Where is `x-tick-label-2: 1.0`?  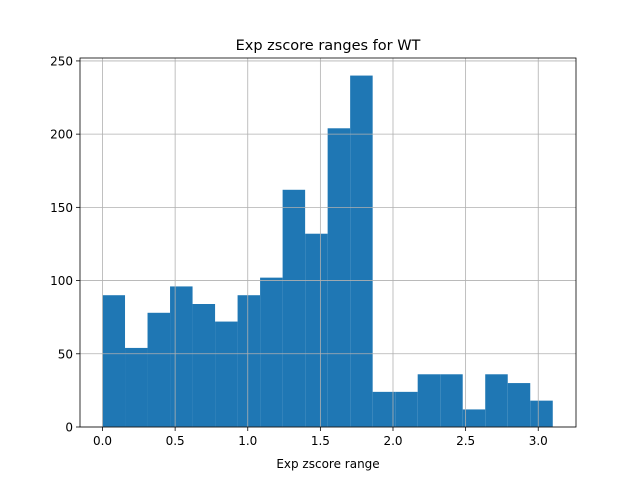
x-tick-label-2: 1.0 is located at coordinates (247, 441).